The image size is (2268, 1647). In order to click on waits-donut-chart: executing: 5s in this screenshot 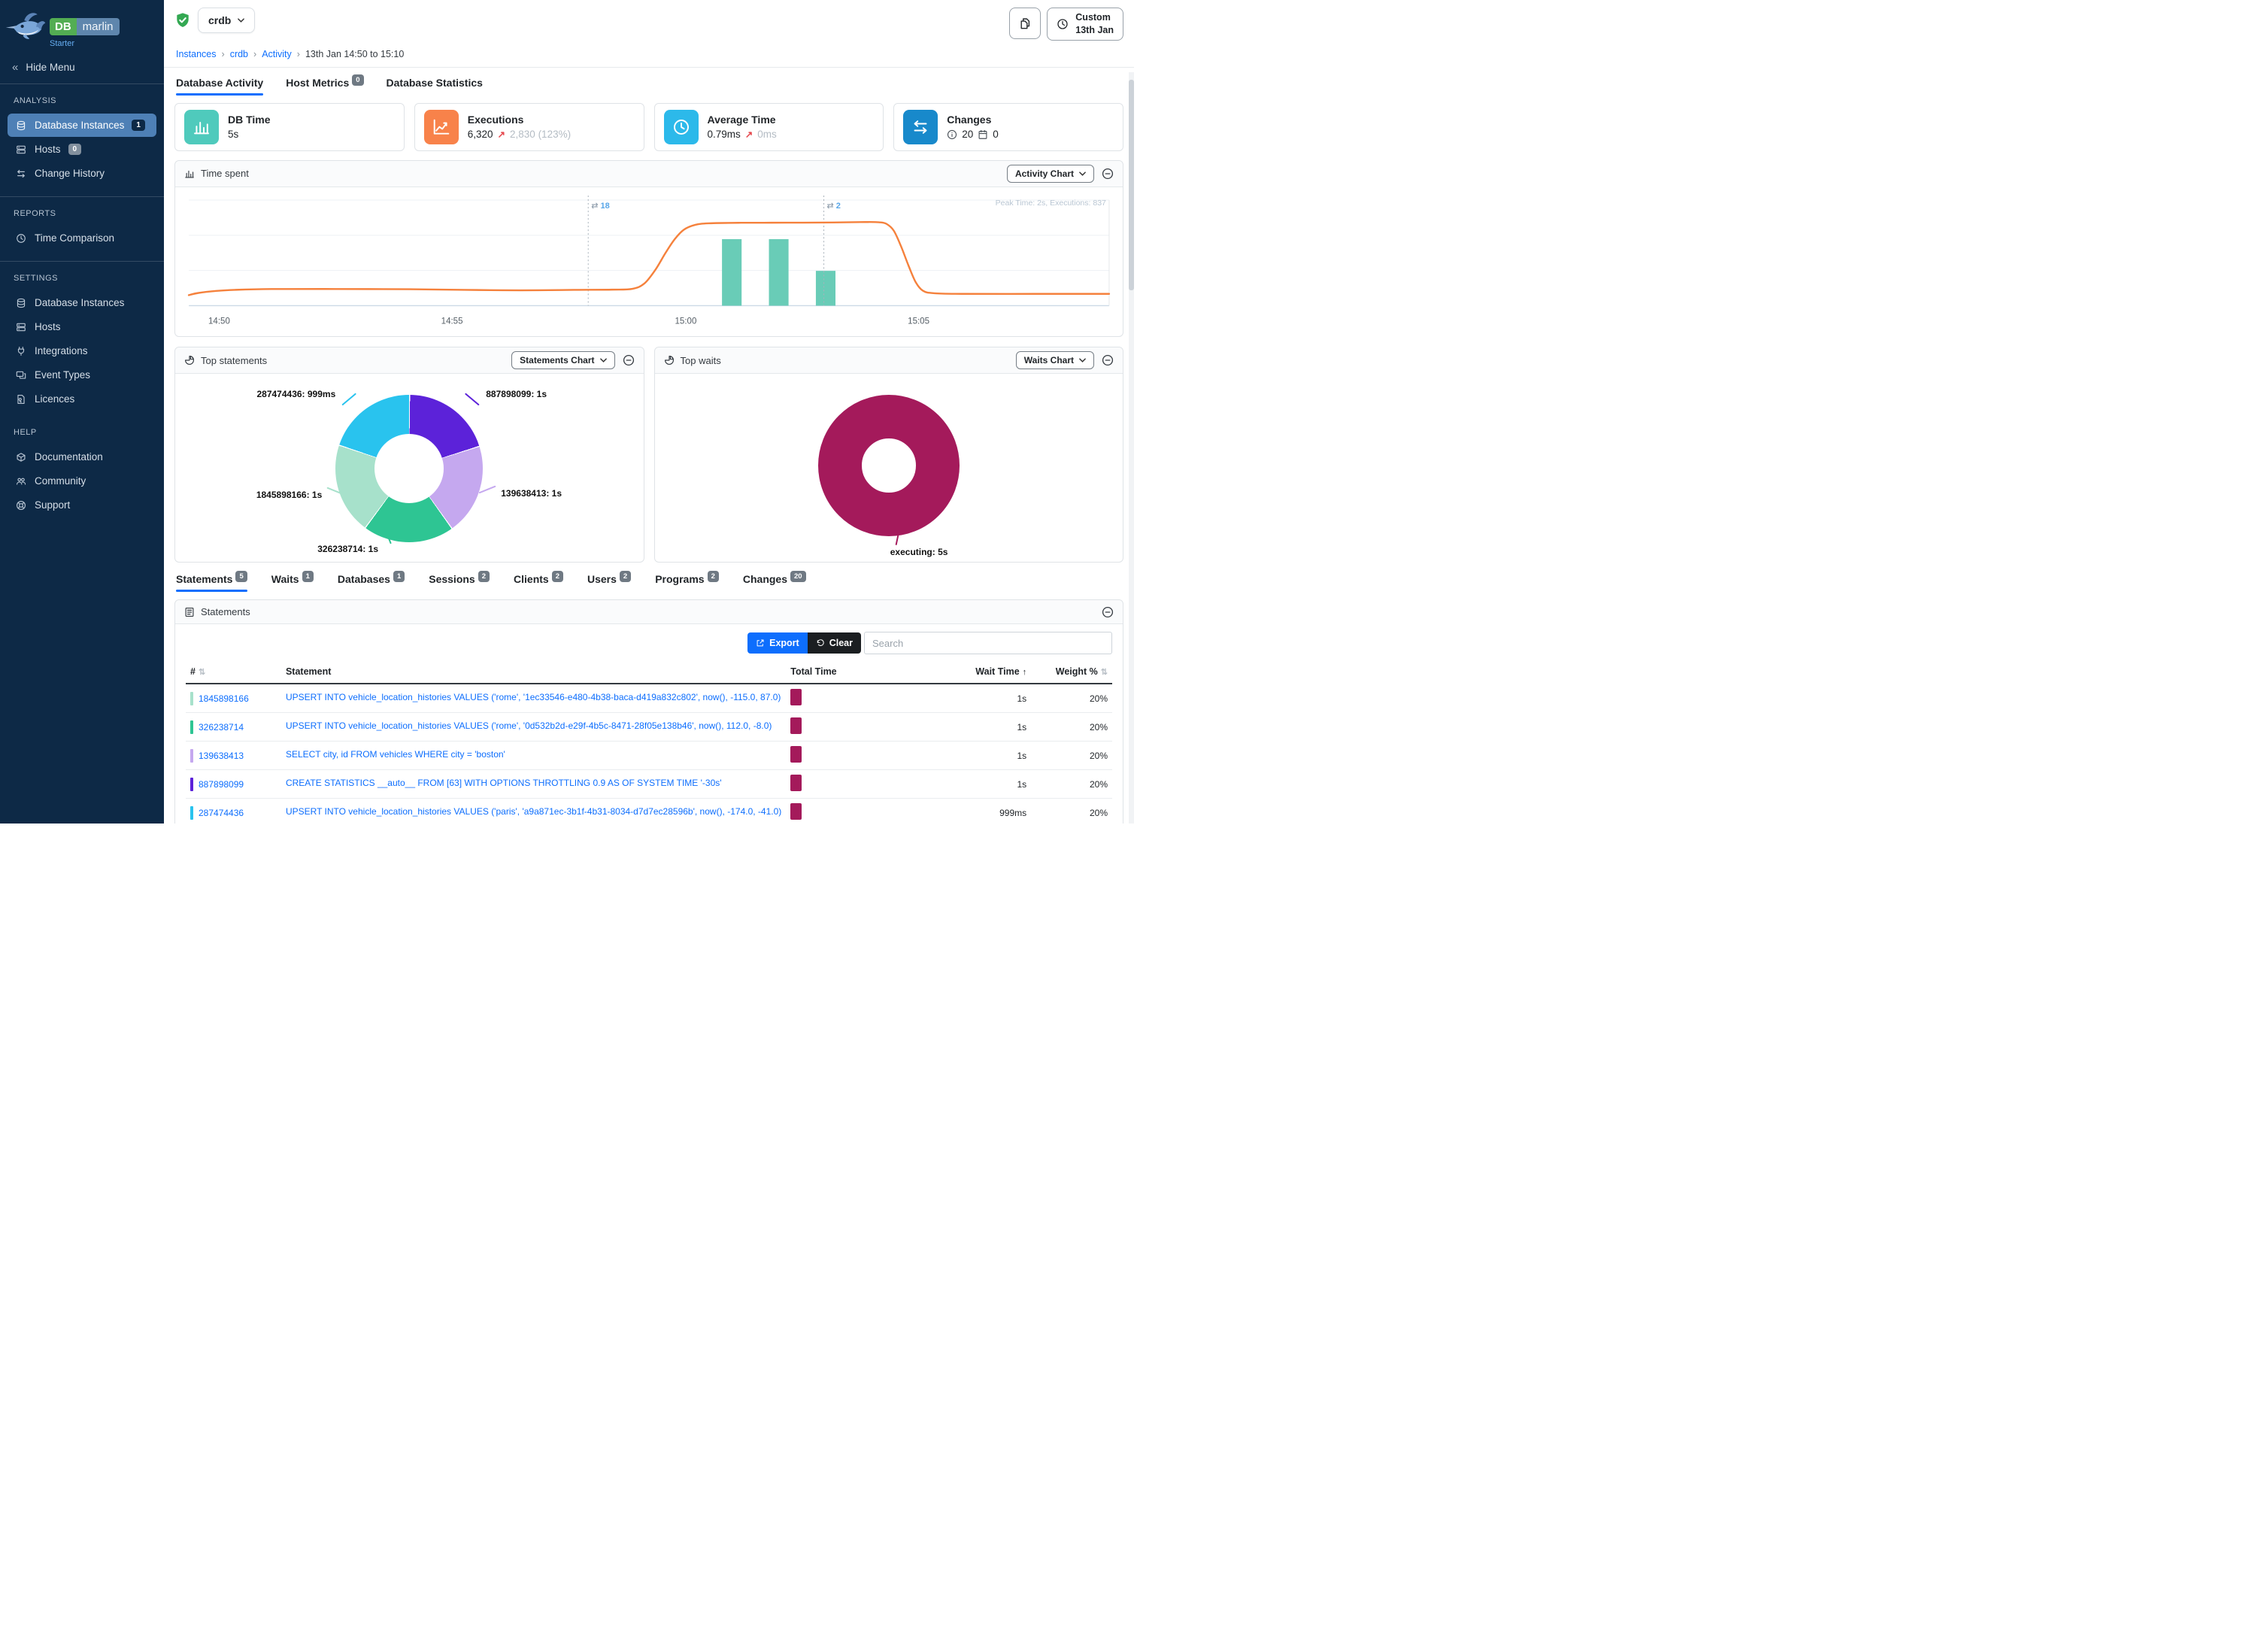, I will do `click(889, 468)`.